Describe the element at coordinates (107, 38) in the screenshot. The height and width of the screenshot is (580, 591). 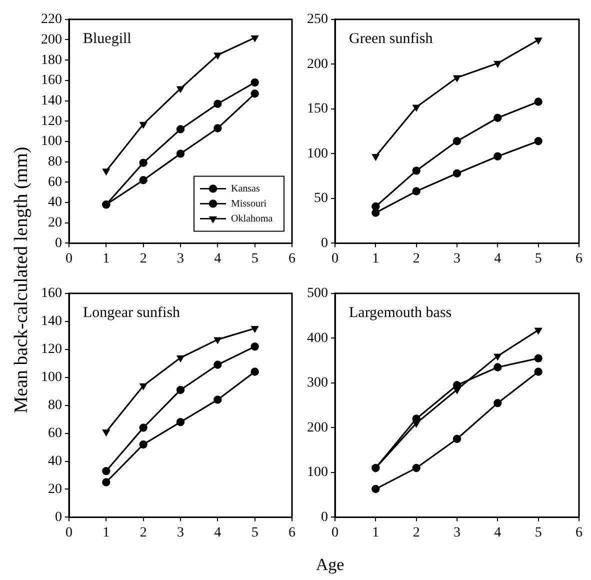
I see `text: Bluegill` at that location.